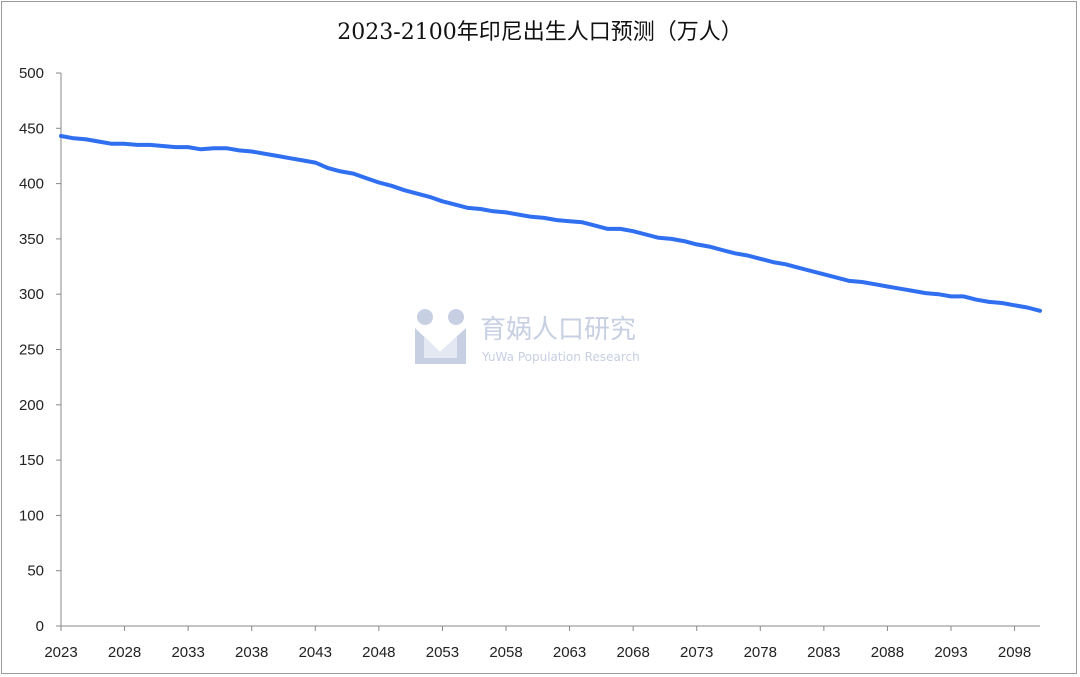 This screenshot has height=677, width=1080. Describe the element at coordinates (31, 128) in the screenshot. I see `y-tick-label: 450` at that location.